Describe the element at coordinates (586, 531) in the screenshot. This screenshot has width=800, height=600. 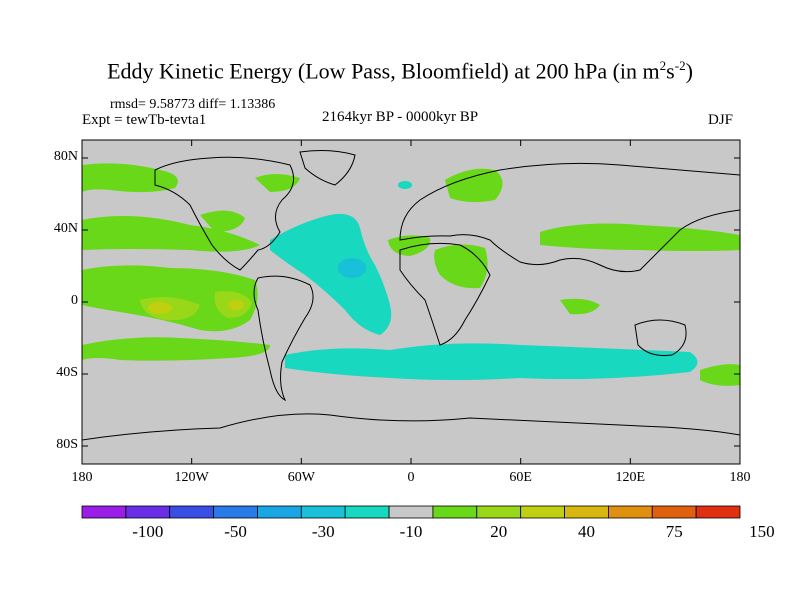
I see `colorbar-label: 40` at that location.